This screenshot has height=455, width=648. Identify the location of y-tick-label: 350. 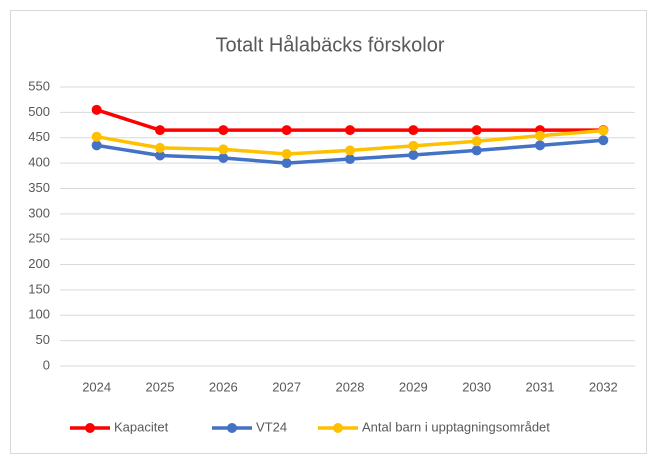
(39, 187).